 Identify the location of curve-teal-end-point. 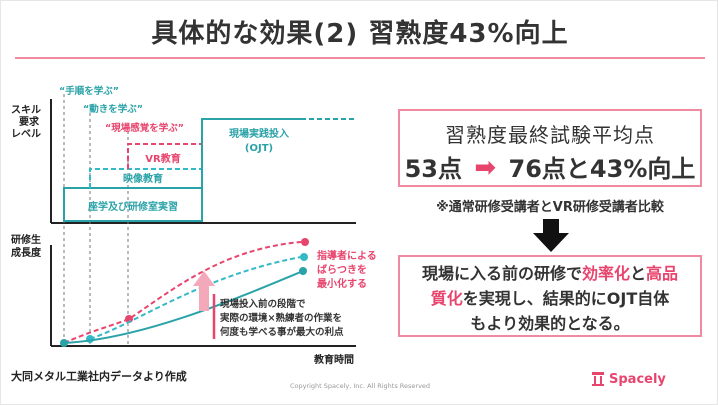
(303, 271).